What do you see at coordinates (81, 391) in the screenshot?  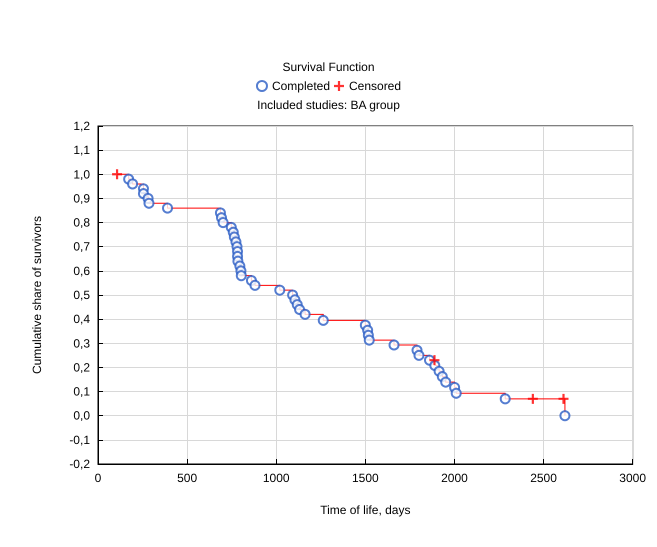 I see `y-tick-label: 0,1` at bounding box center [81, 391].